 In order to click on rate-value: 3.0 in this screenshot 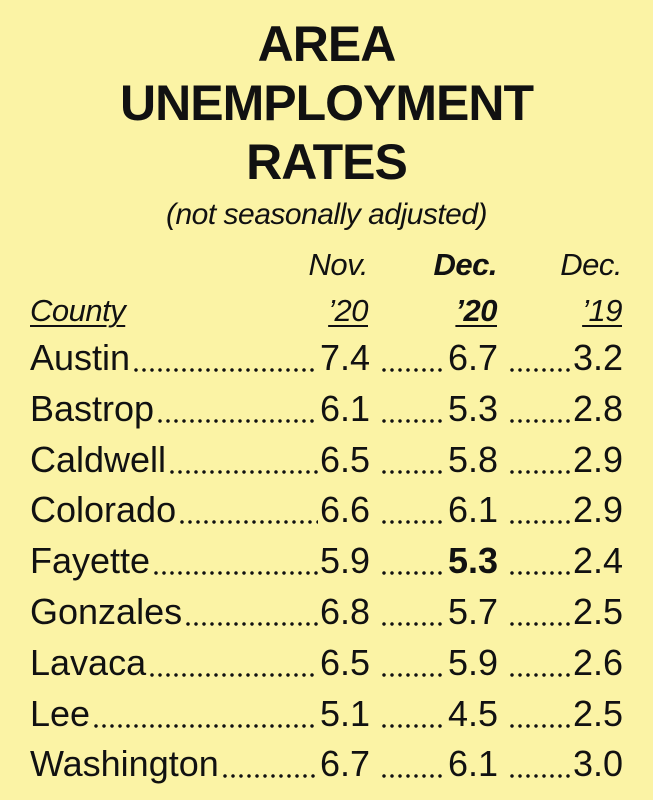, I will do `click(597, 764)`.